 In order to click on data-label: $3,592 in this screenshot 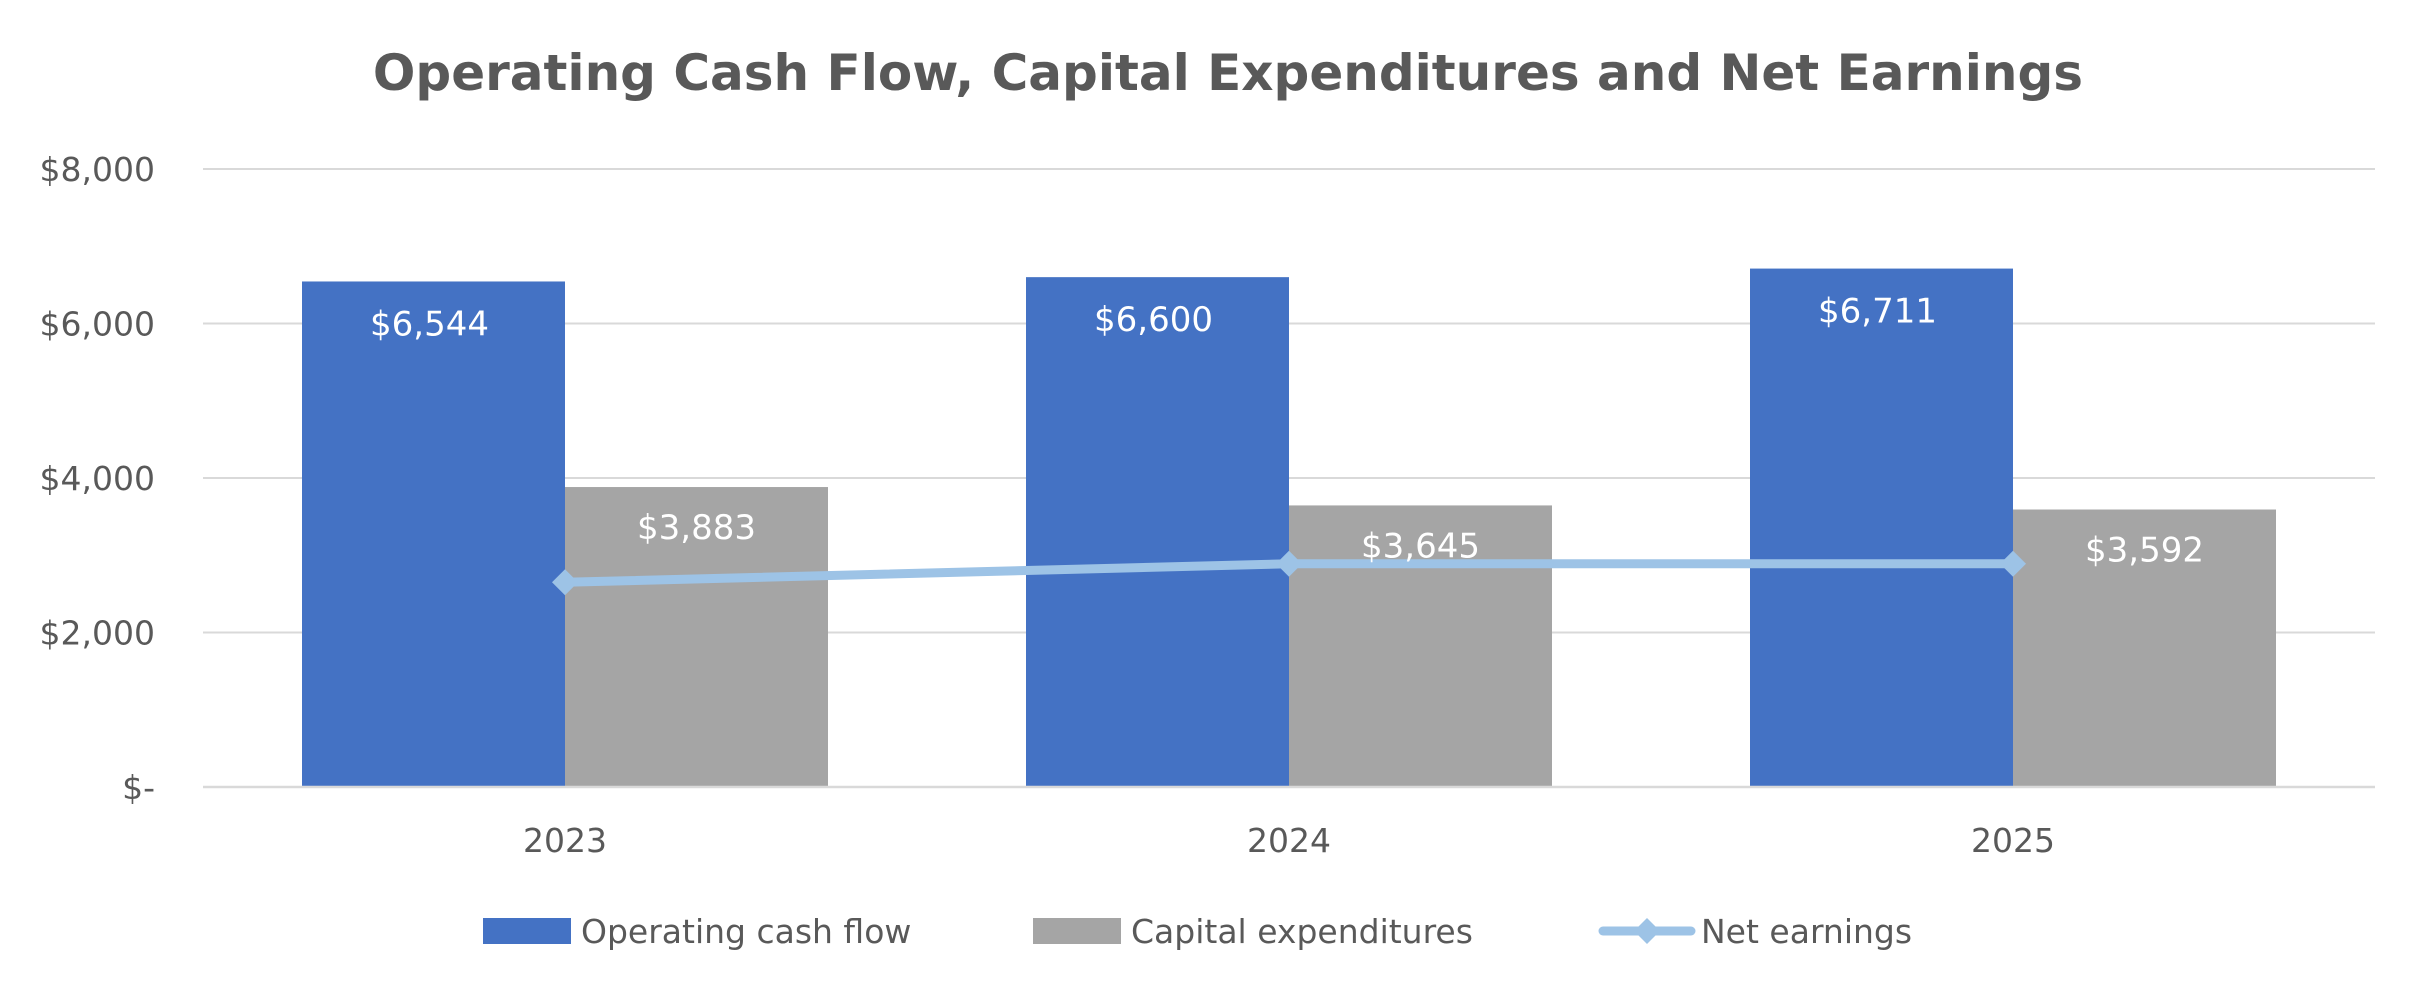, I will do `click(2144, 551)`.